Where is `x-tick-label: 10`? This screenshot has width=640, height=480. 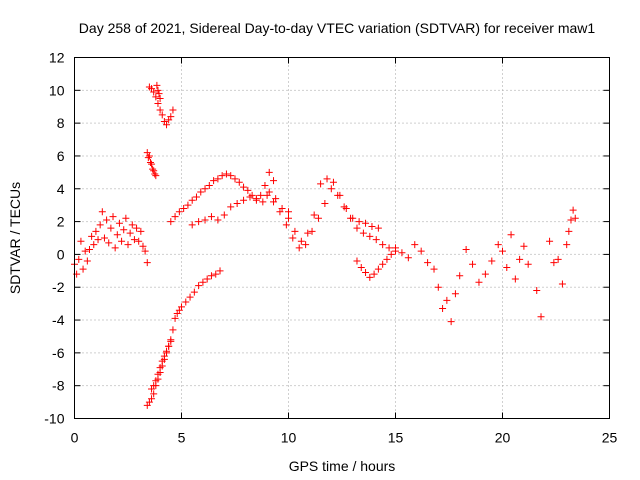 x-tick-label: 10 is located at coordinates (289, 438).